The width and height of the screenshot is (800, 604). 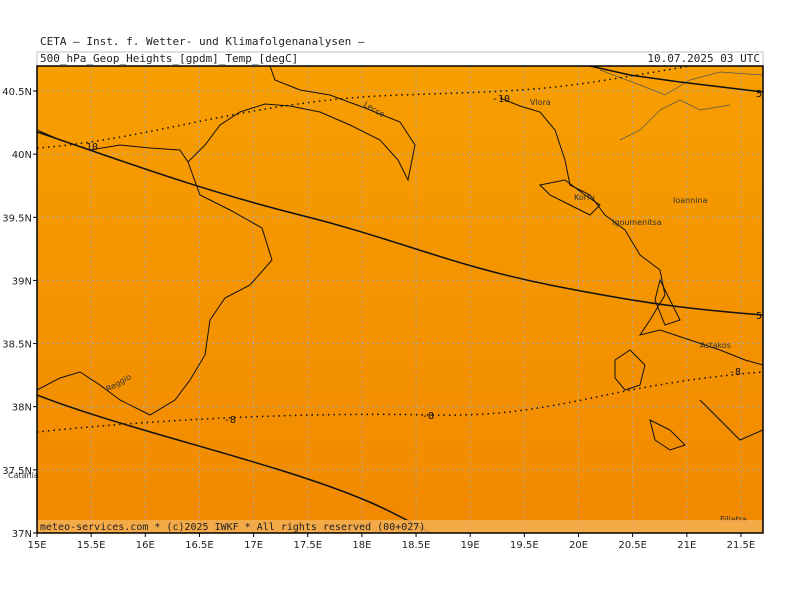 What do you see at coordinates (22, 408) in the screenshot?
I see `lat-label: 38N` at bounding box center [22, 408].